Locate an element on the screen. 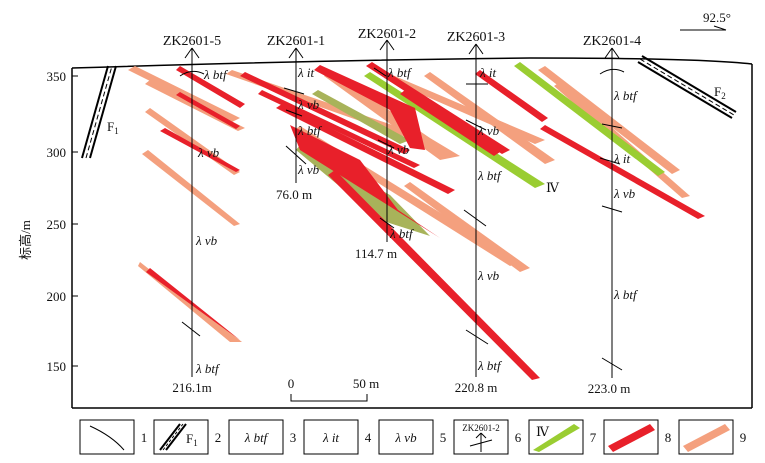 This screenshot has height=463, width=765. legend-item-it: λ it 4 is located at coordinates (337, 437).